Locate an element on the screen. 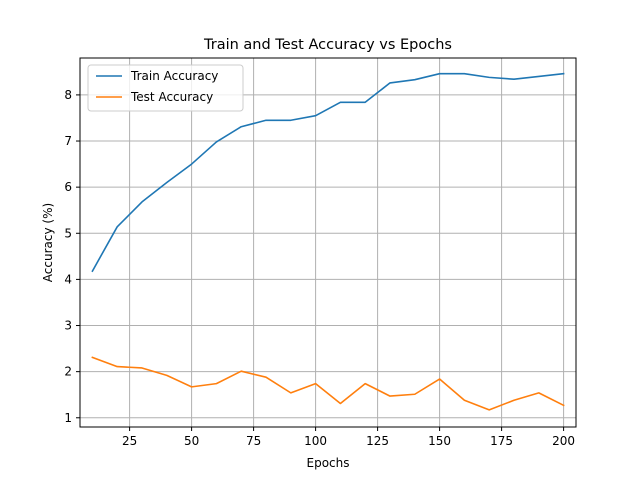  x-tick-label: 75 is located at coordinates (253, 441).